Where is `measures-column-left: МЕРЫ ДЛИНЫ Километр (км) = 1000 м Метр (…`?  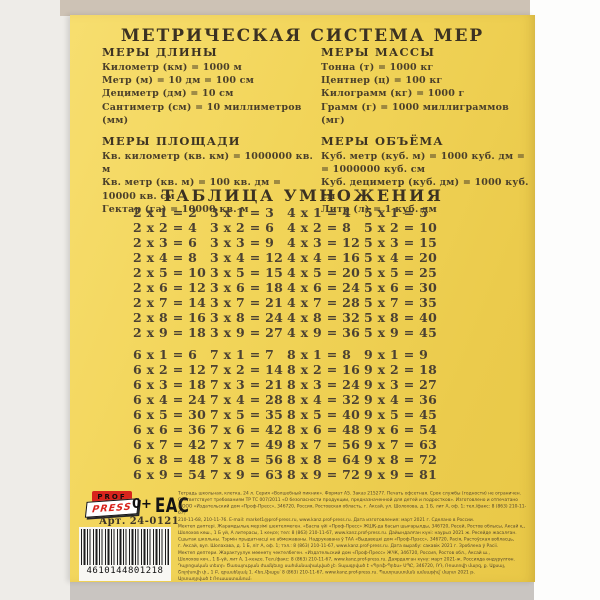
measures-column-left: МЕРЫ ДЛИНЫ Километр (км) = 1000 м Метр (… is located at coordinates (209, 130).